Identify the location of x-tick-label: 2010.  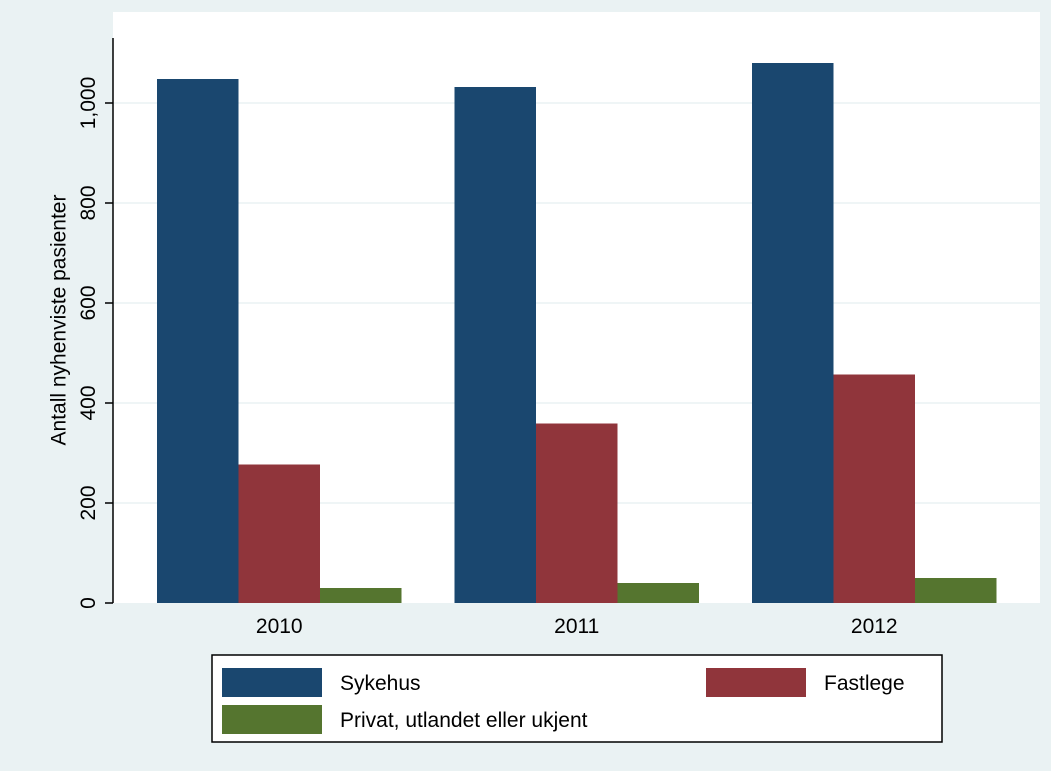
(279, 626).